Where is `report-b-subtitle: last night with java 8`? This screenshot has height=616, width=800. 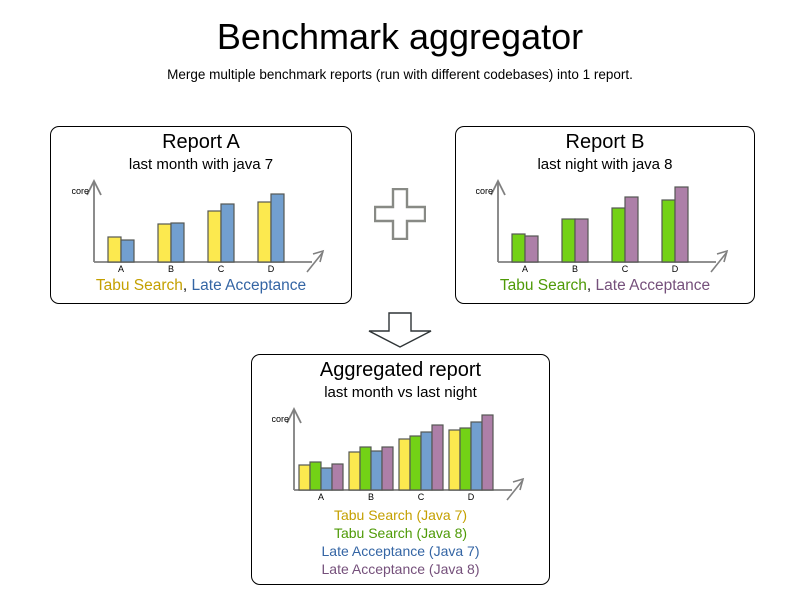 report-b-subtitle: last night with java 8 is located at coordinates (605, 164).